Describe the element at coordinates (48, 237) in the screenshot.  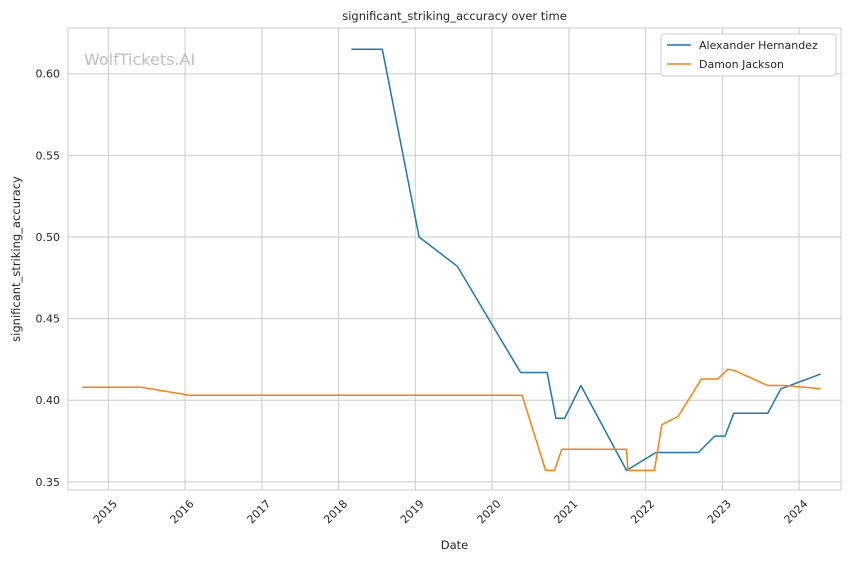
I see `y-tick-label: 0.50` at that location.